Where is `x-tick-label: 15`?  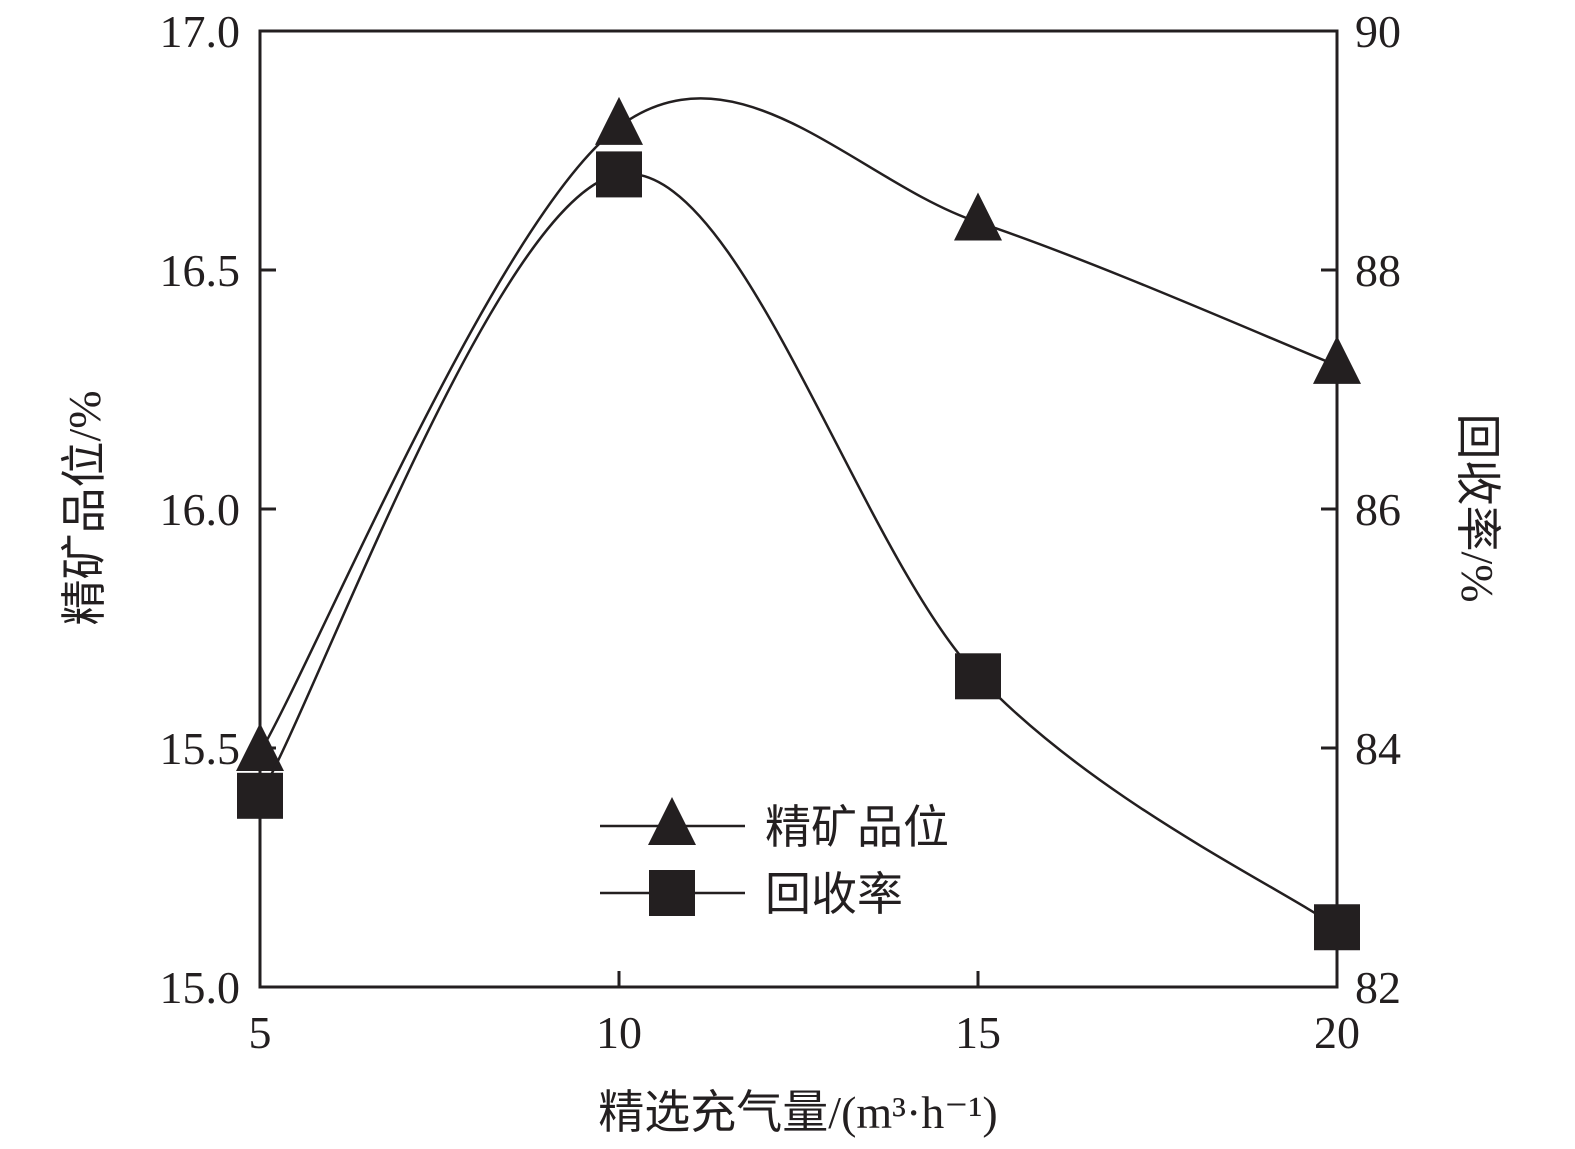
x-tick-label: 15 is located at coordinates (978, 1032).